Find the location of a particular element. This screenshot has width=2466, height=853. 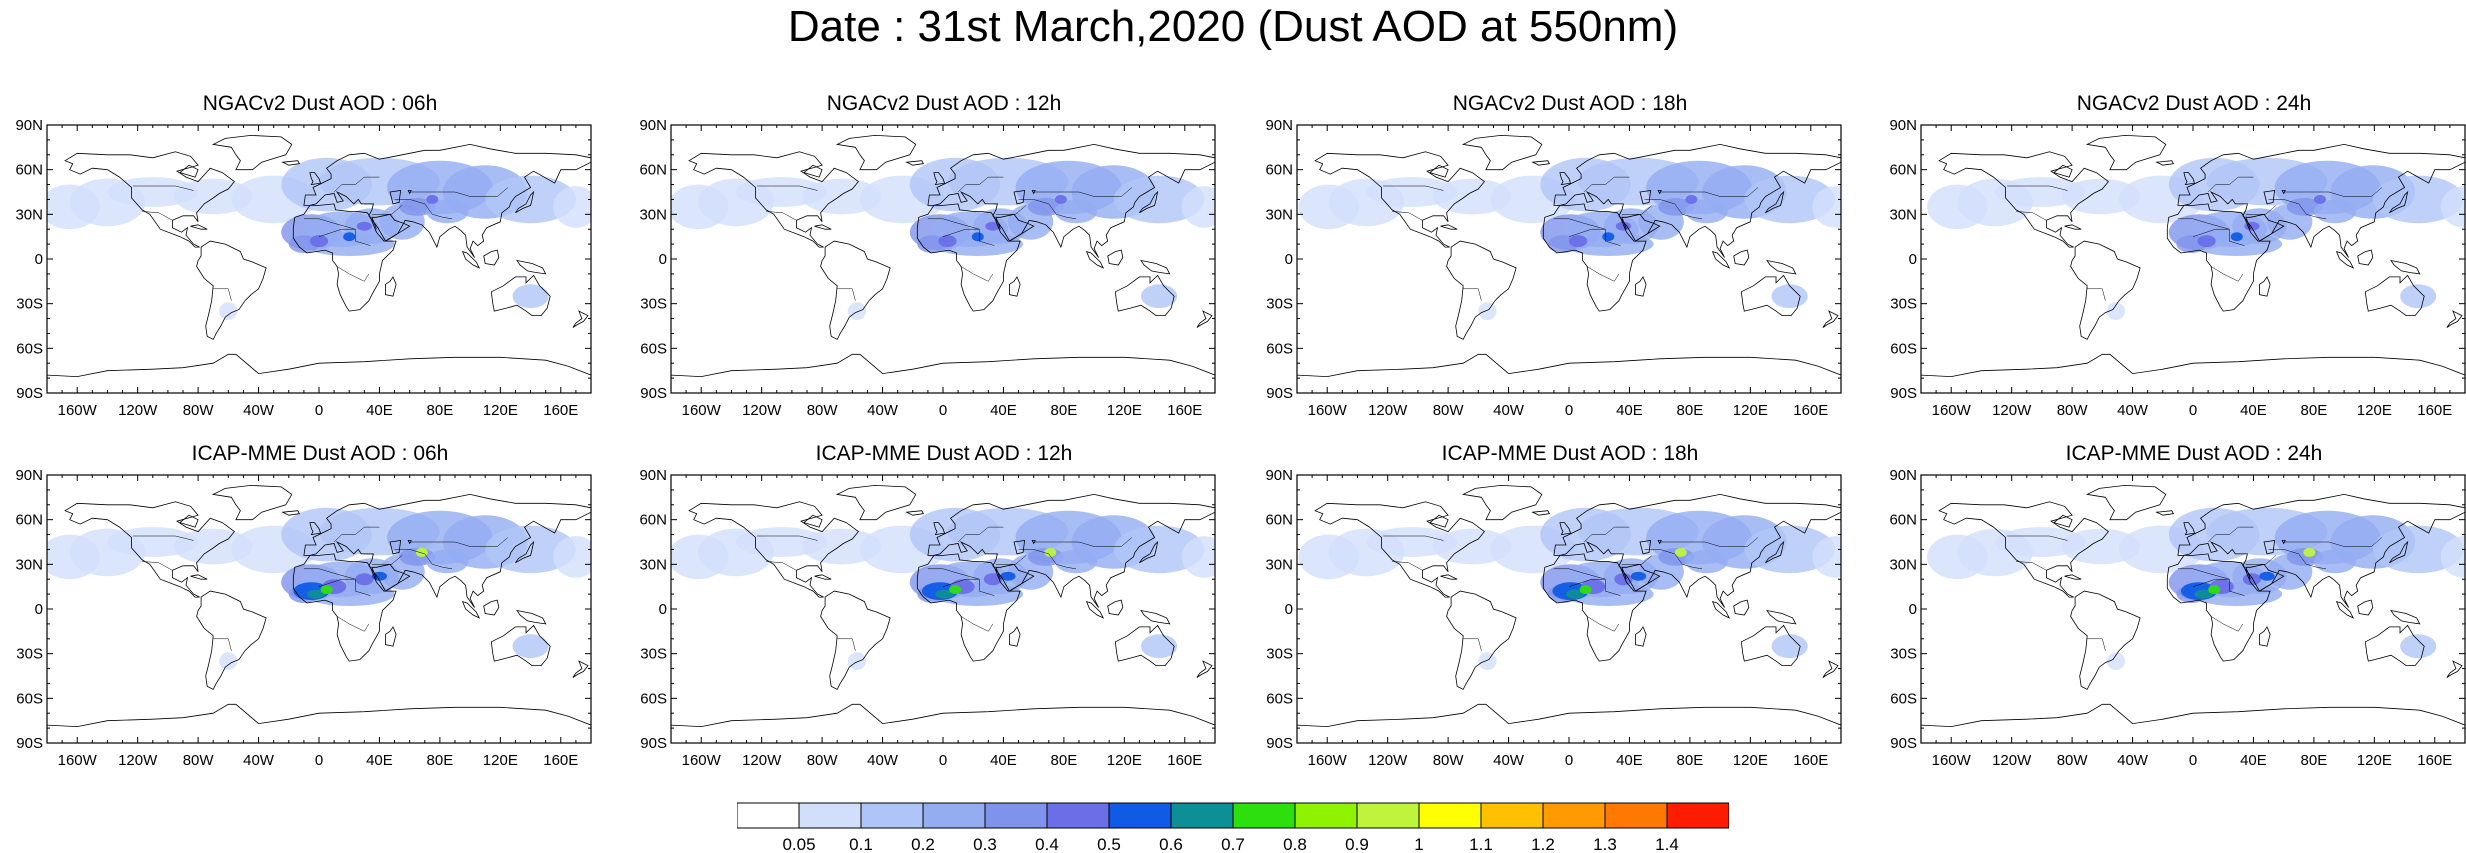

panel-title: NGACv2 Dust AOD : 06h is located at coordinates (320, 103).